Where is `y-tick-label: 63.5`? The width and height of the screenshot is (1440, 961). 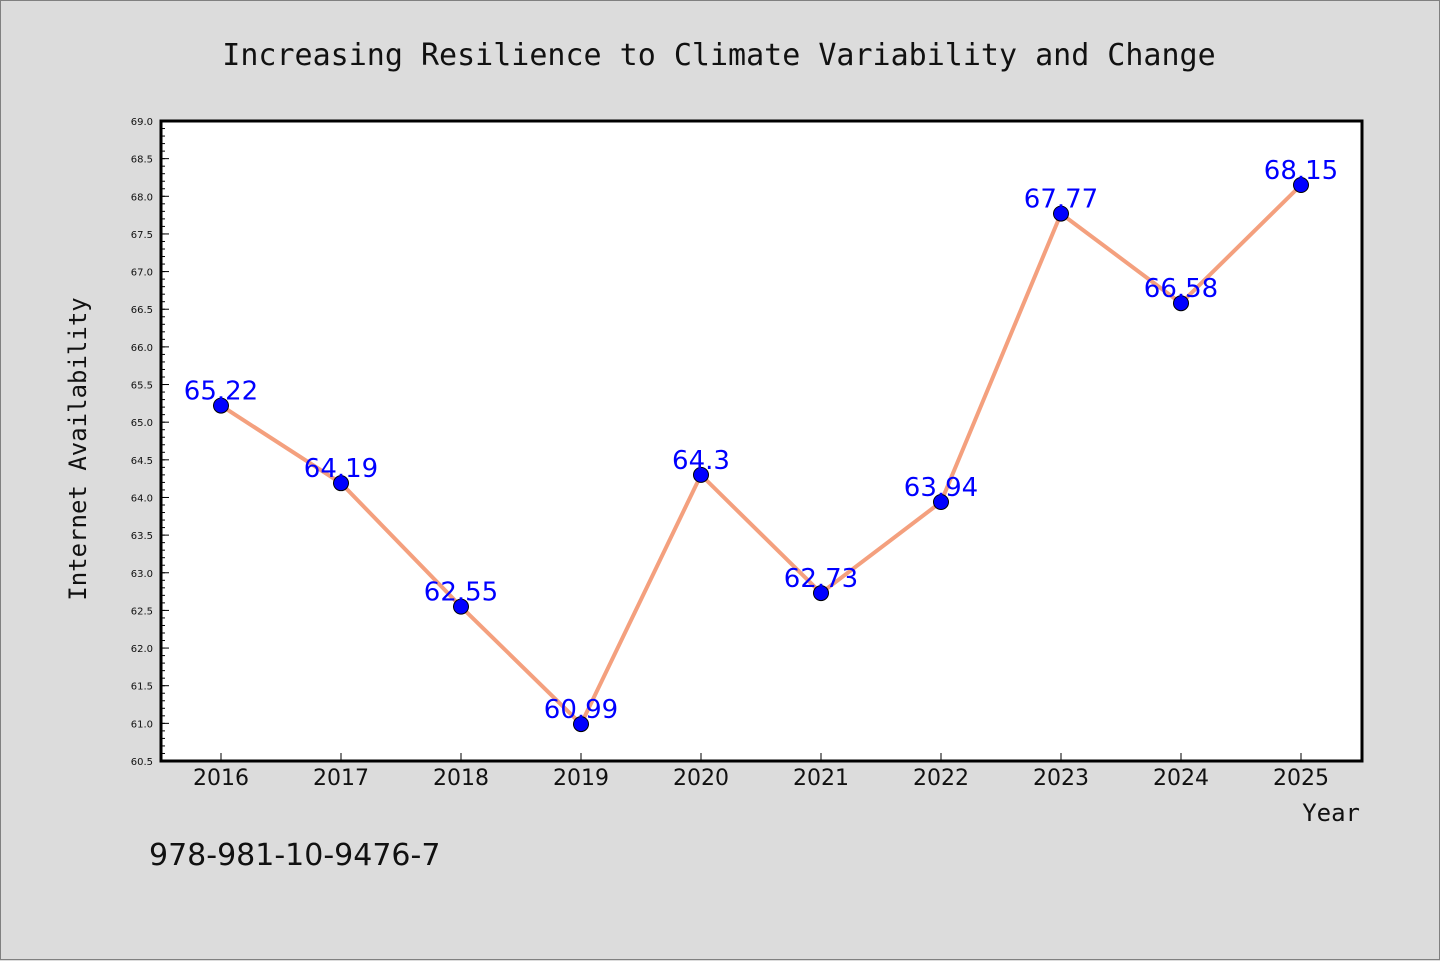
y-tick-label: 63.5 is located at coordinates (142, 536).